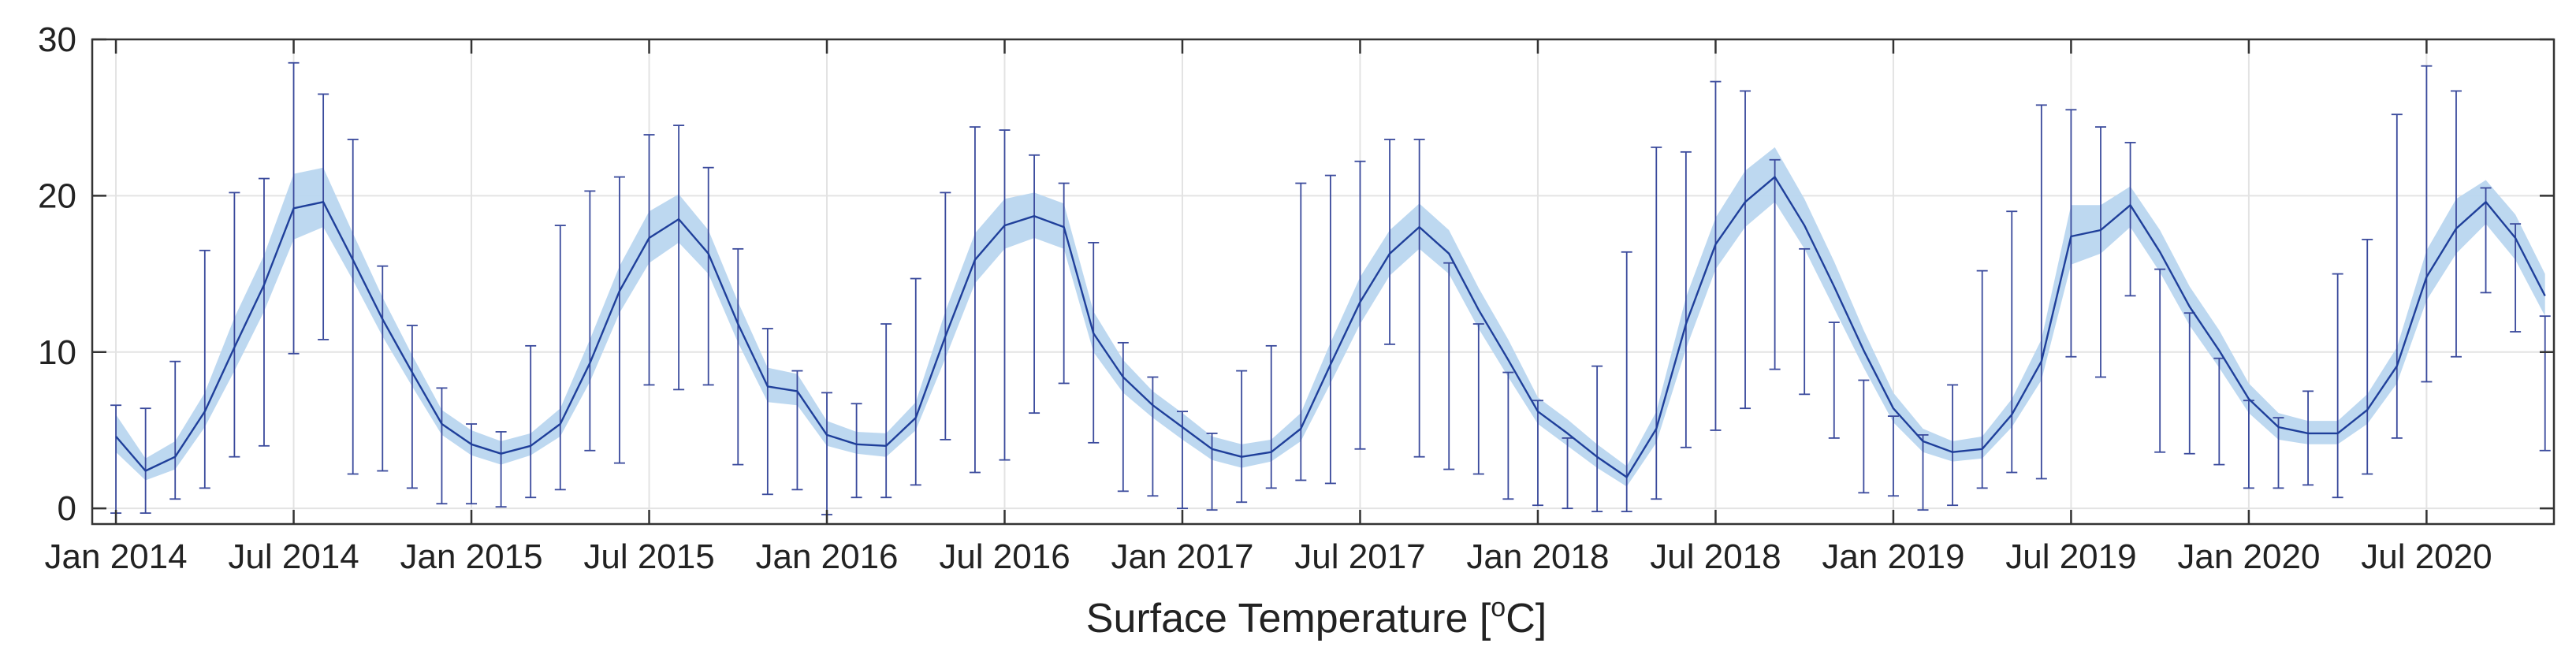 This screenshot has height=658, width=2576. What do you see at coordinates (1359, 556) in the screenshot?
I see `x-tick-label: Jul 2017` at bounding box center [1359, 556].